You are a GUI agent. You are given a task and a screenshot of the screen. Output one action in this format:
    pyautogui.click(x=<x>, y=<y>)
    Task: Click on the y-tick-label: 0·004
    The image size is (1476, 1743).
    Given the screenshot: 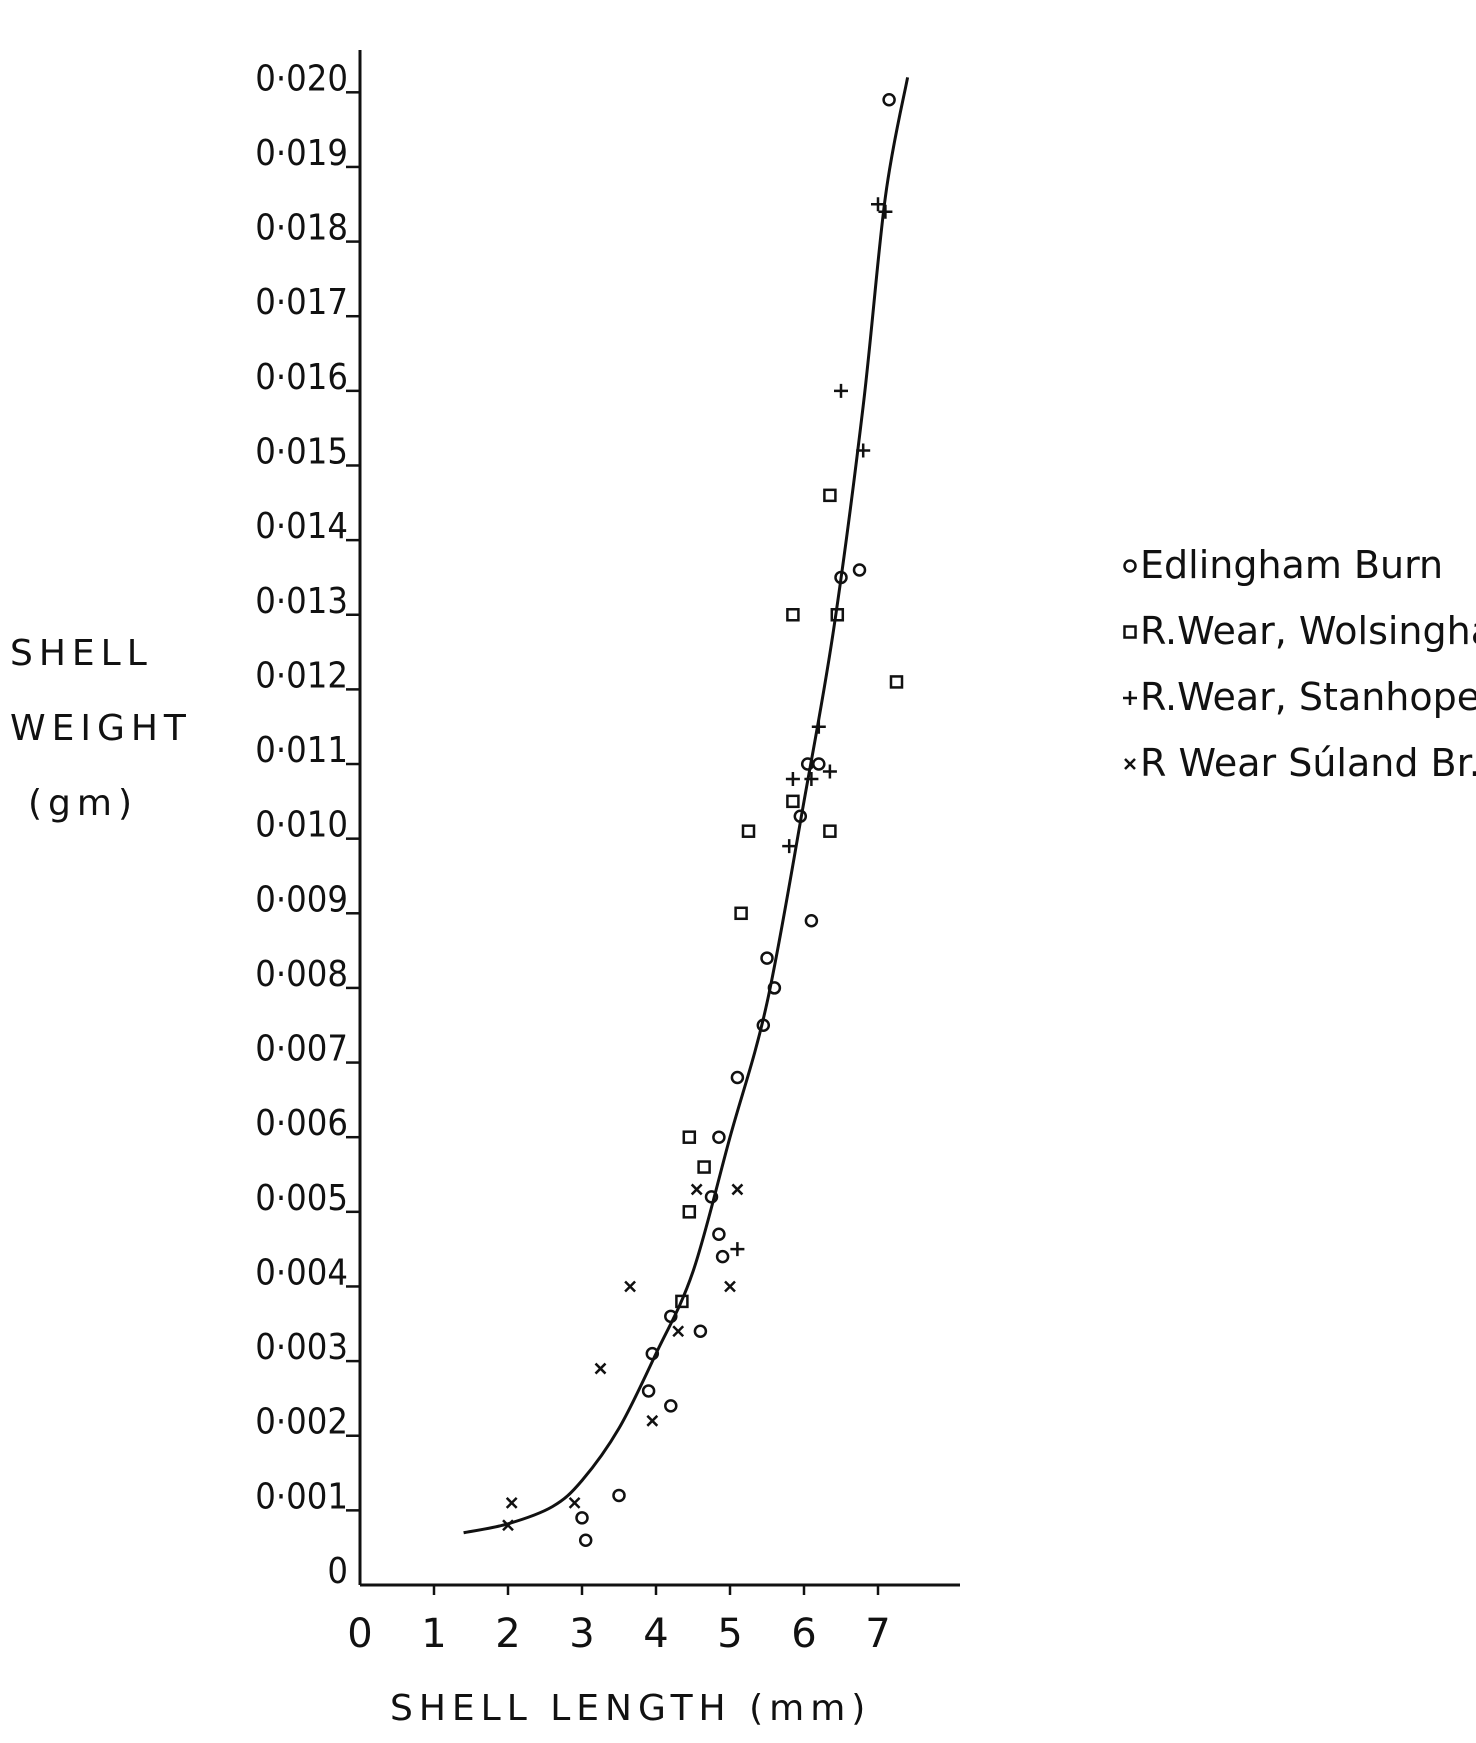 What is the action you would take?
    pyautogui.click(x=301, y=1272)
    